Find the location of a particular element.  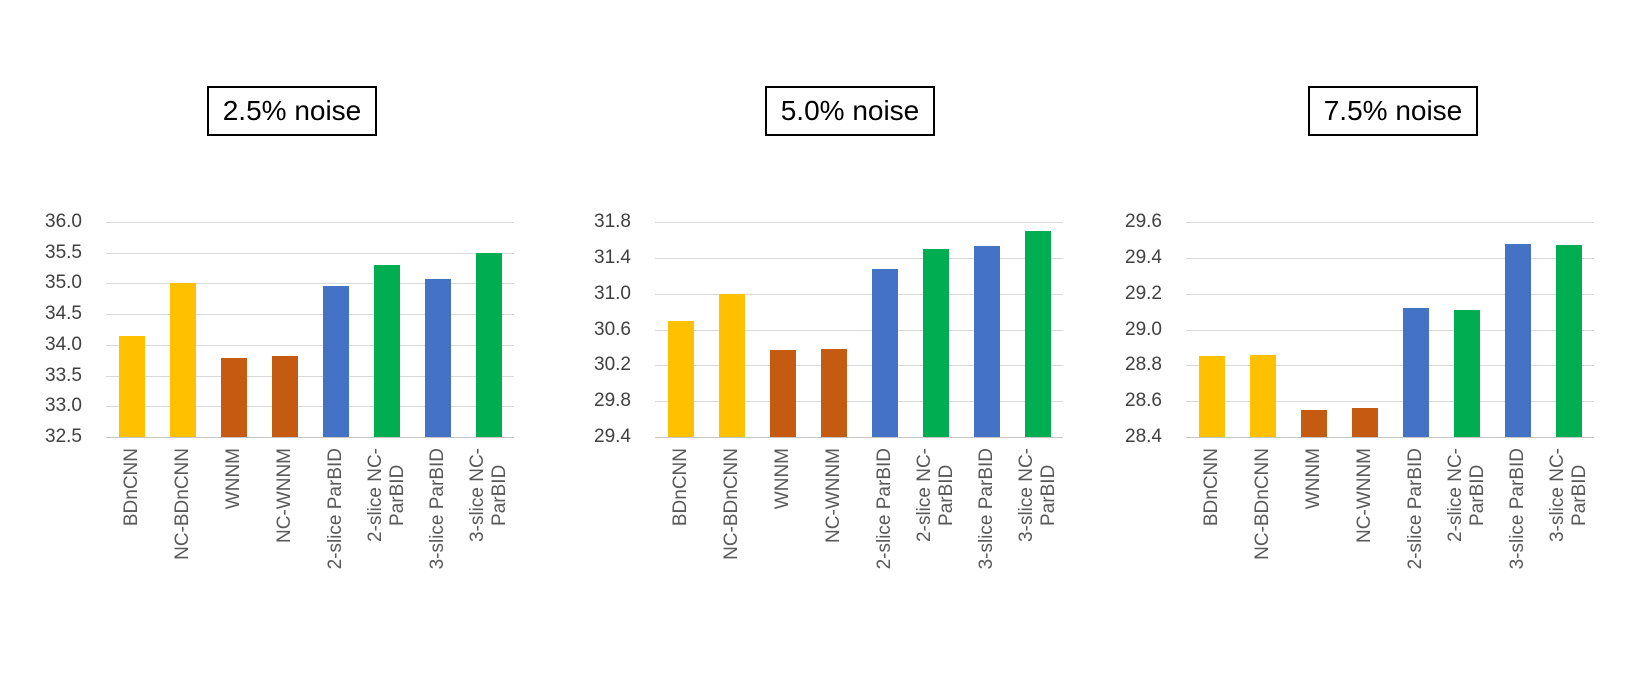

chart-title: 5.0% noise is located at coordinates (850, 110).